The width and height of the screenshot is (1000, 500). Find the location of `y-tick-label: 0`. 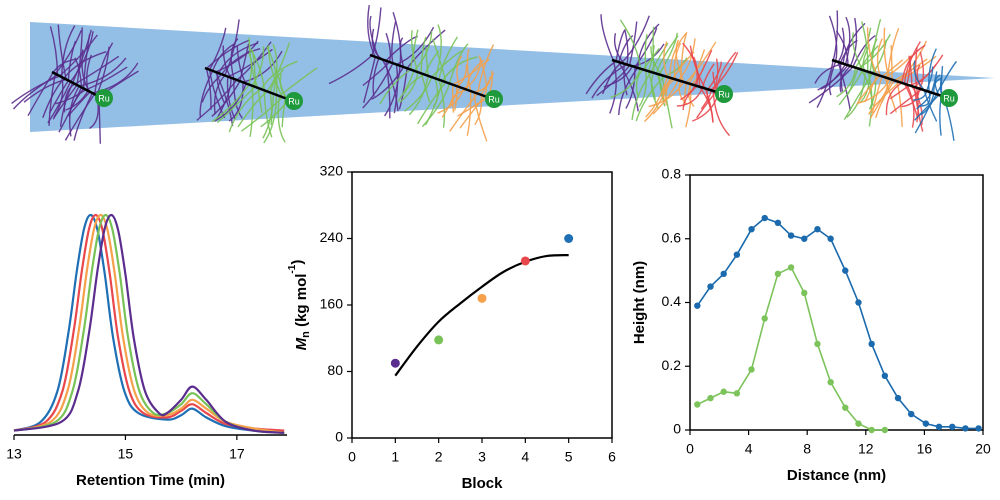

y-tick-label: 0 is located at coordinates (677, 429).